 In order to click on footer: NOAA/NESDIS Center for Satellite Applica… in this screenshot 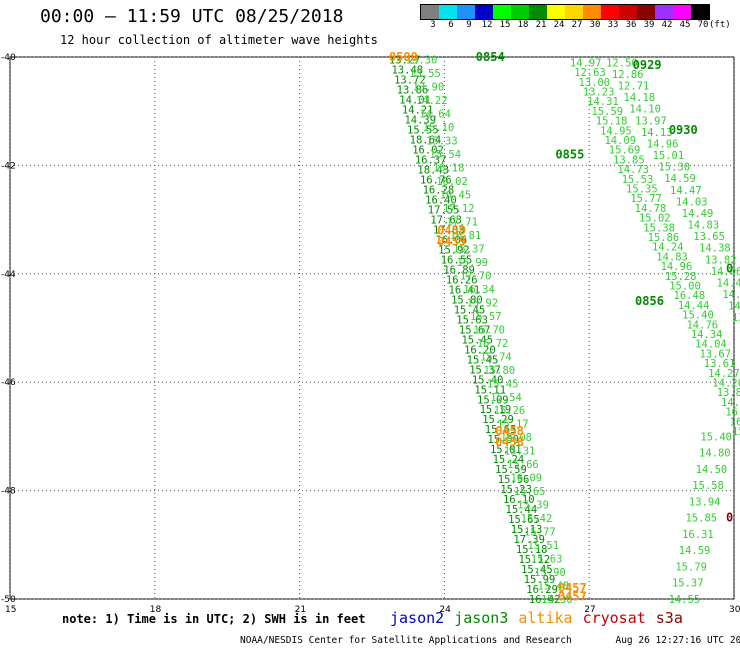, I will do `click(490, 640)`.